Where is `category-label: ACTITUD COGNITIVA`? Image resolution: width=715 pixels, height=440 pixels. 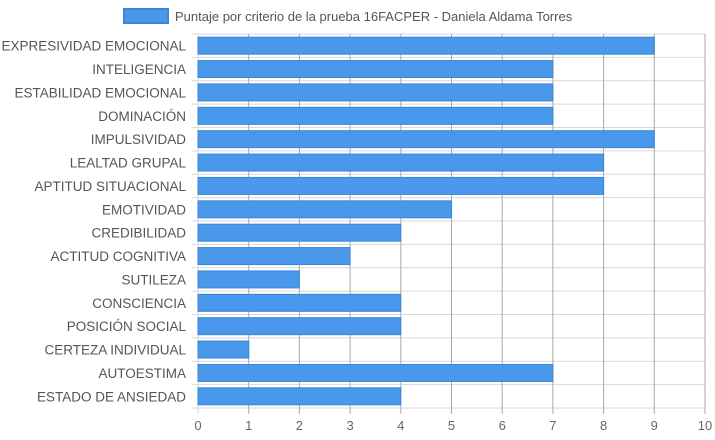 category-label: ACTITUD COGNITIVA is located at coordinates (118, 256).